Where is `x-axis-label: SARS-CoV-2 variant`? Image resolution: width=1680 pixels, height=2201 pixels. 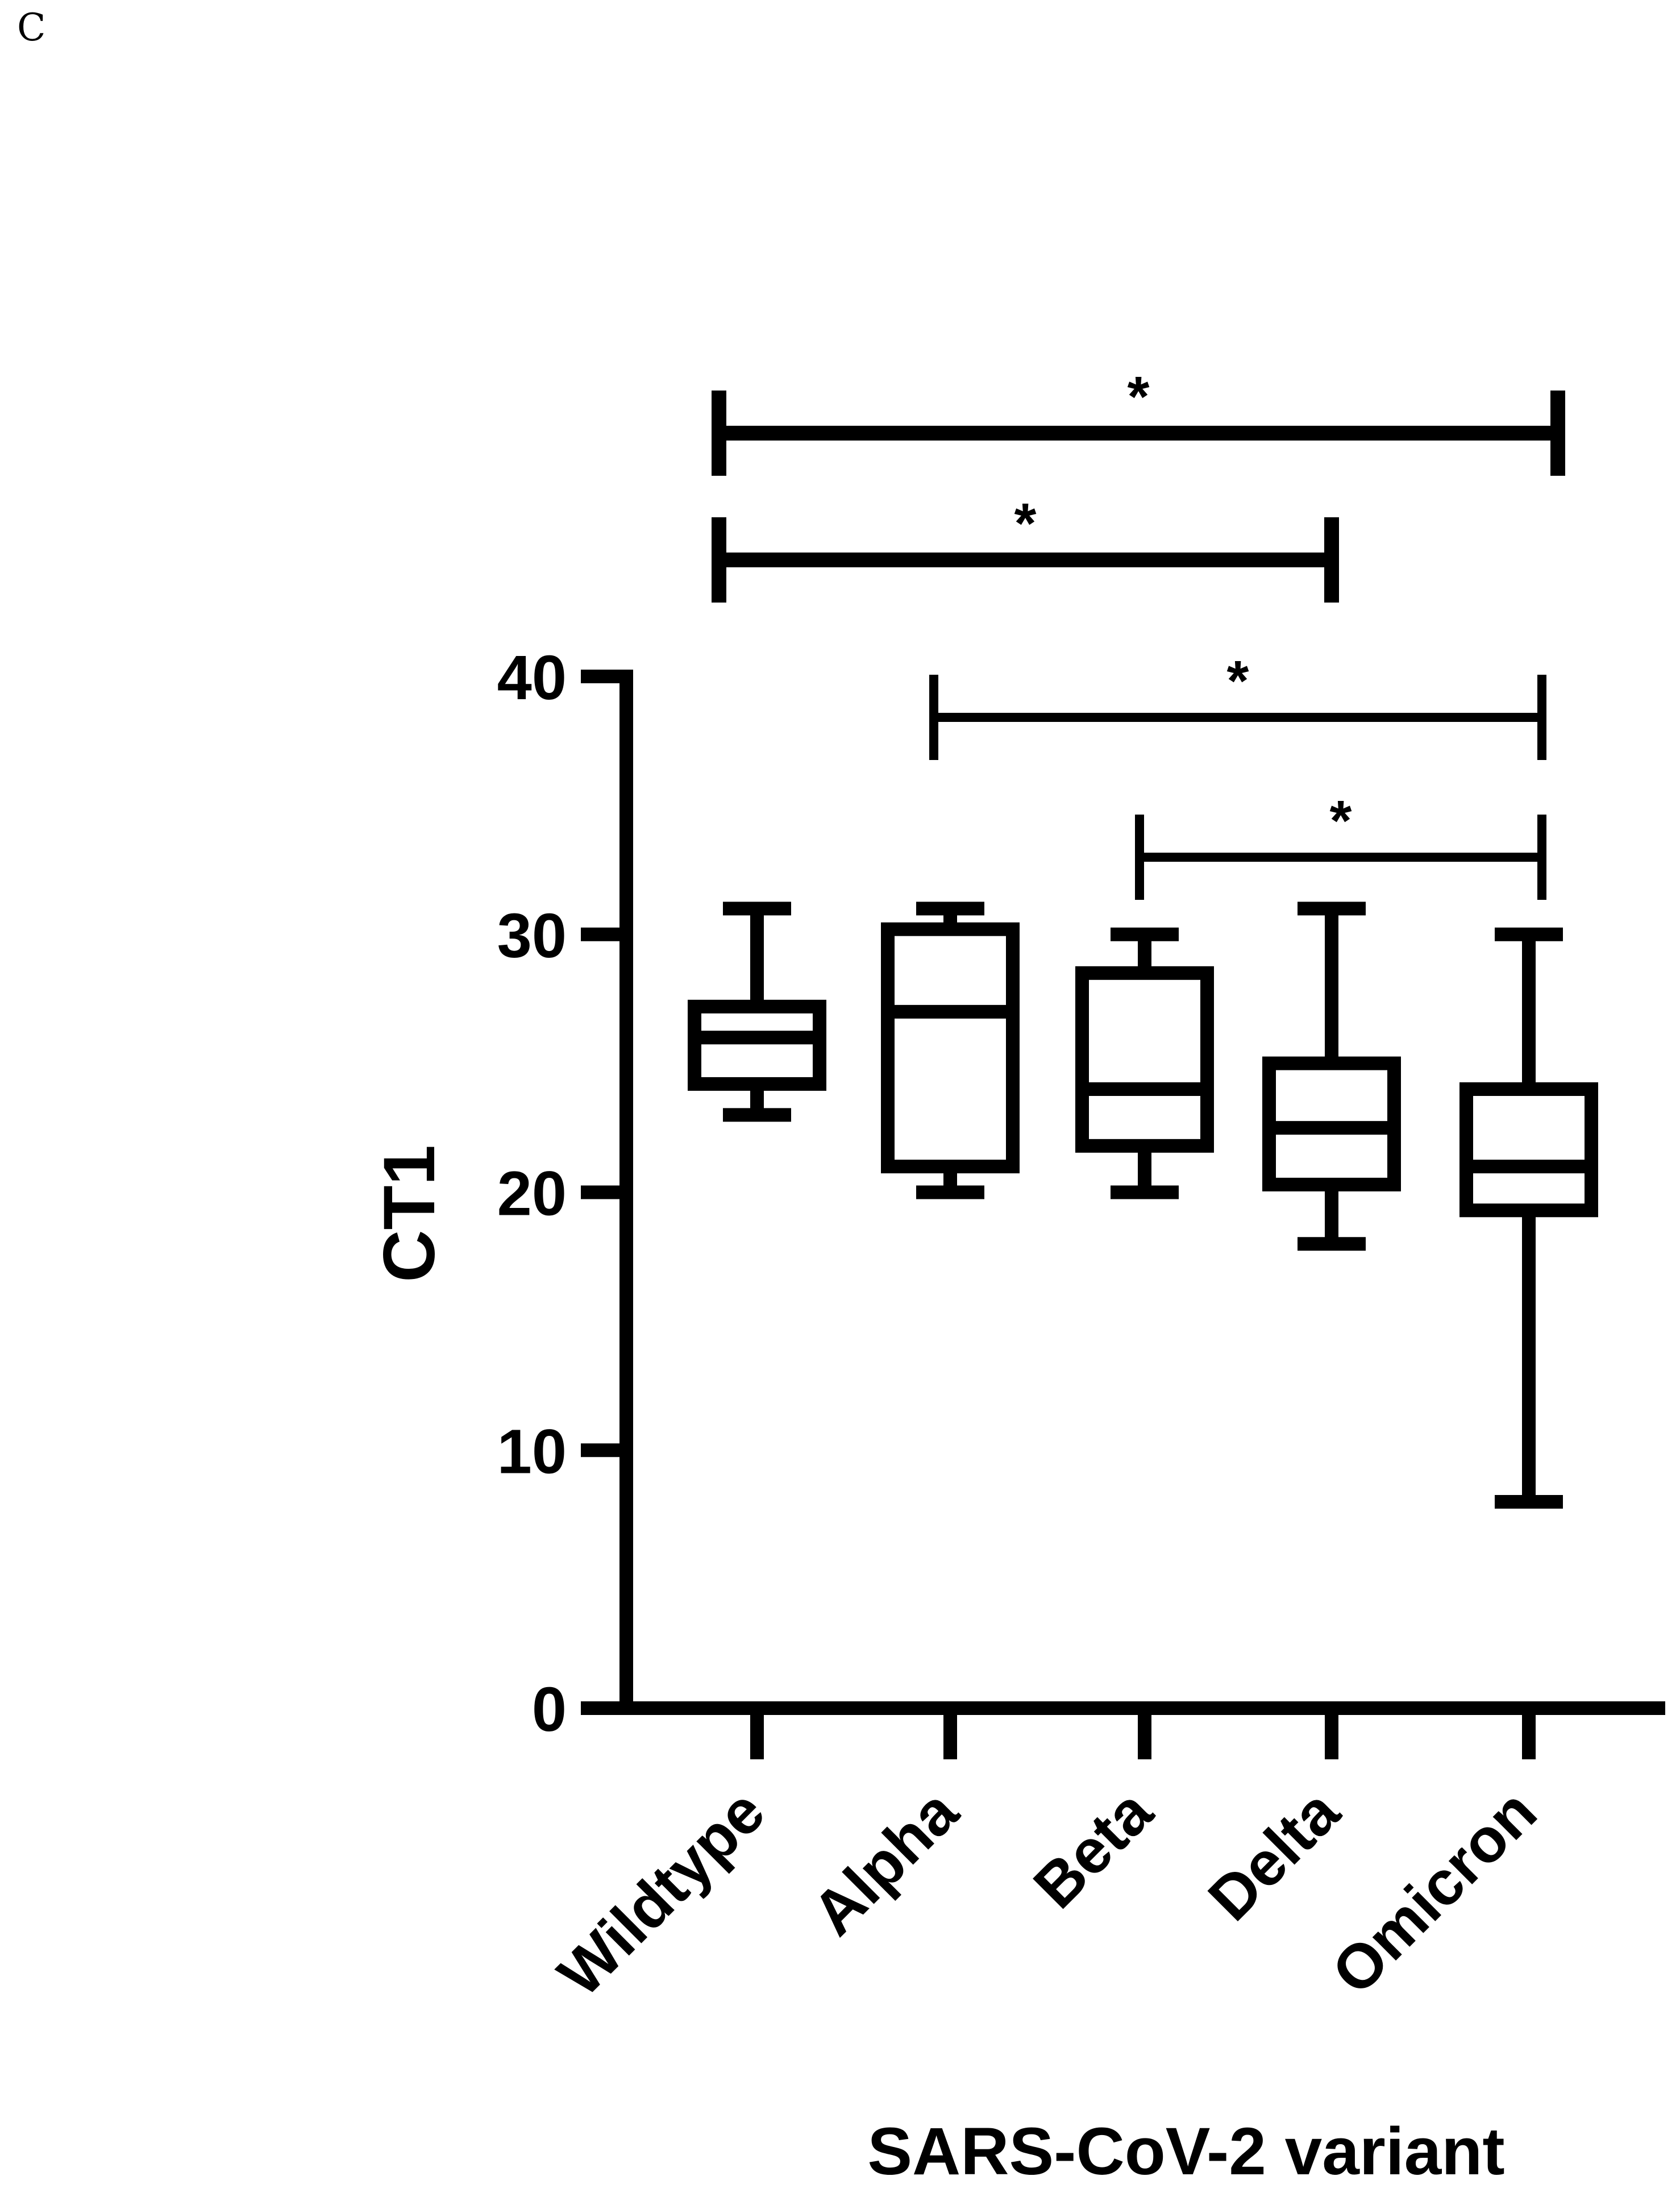
x-axis-label: SARS-CoV-2 variant is located at coordinates (1185, 2151).